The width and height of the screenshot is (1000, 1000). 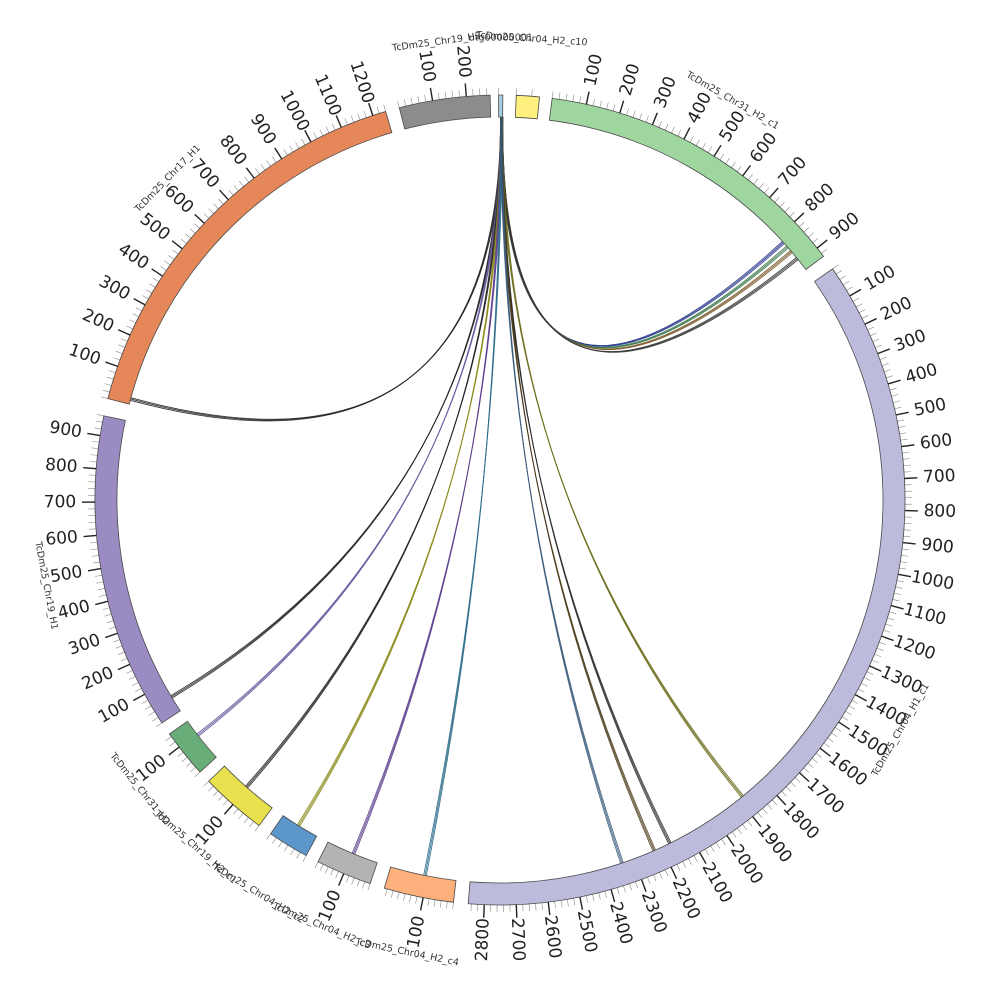 What do you see at coordinates (527, 107) in the screenshot?
I see `segment-h2c10` at bounding box center [527, 107].